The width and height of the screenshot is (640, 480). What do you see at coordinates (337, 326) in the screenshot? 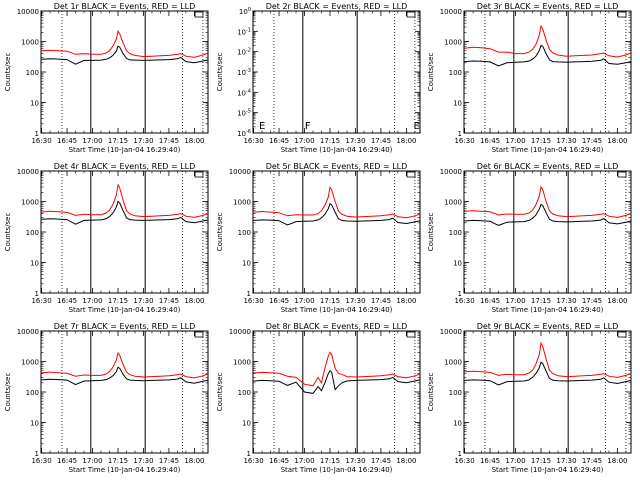
I see `chart-title: Det 8r BLACK = Events, RED = LLD` at bounding box center [337, 326].